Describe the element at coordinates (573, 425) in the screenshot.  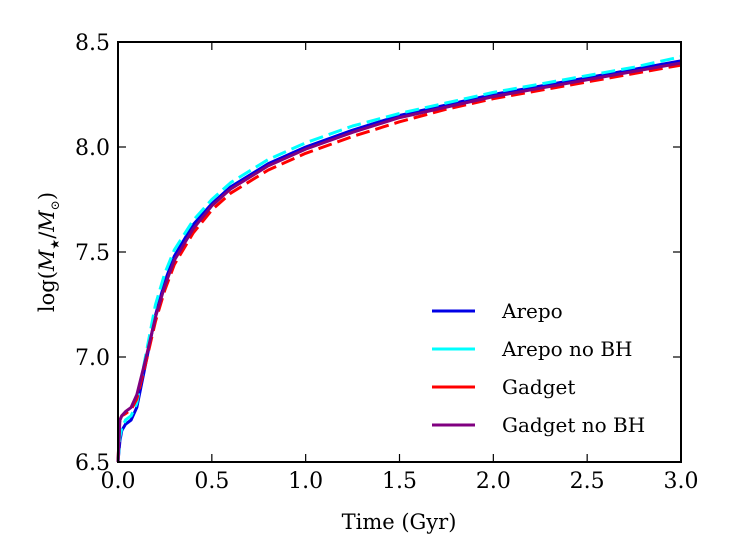
I see `legend-label-gadget-no-bh: Gadget no BH` at that location.